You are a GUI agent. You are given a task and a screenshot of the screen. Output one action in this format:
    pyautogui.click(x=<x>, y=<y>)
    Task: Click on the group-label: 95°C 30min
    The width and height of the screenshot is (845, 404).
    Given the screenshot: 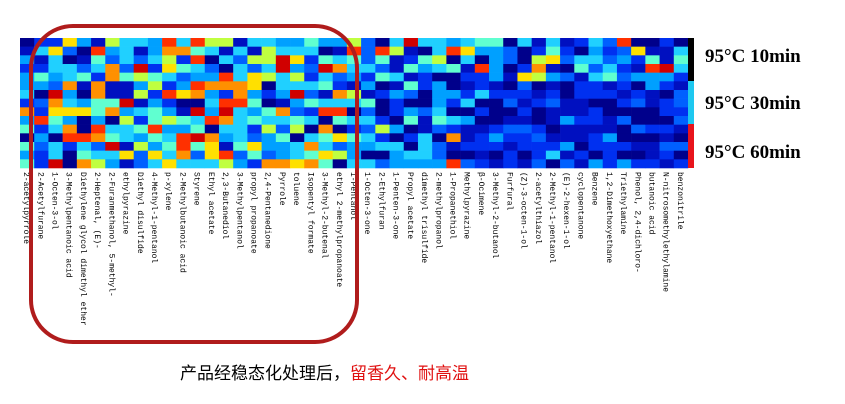 What is the action you would take?
    pyautogui.click(x=753, y=103)
    